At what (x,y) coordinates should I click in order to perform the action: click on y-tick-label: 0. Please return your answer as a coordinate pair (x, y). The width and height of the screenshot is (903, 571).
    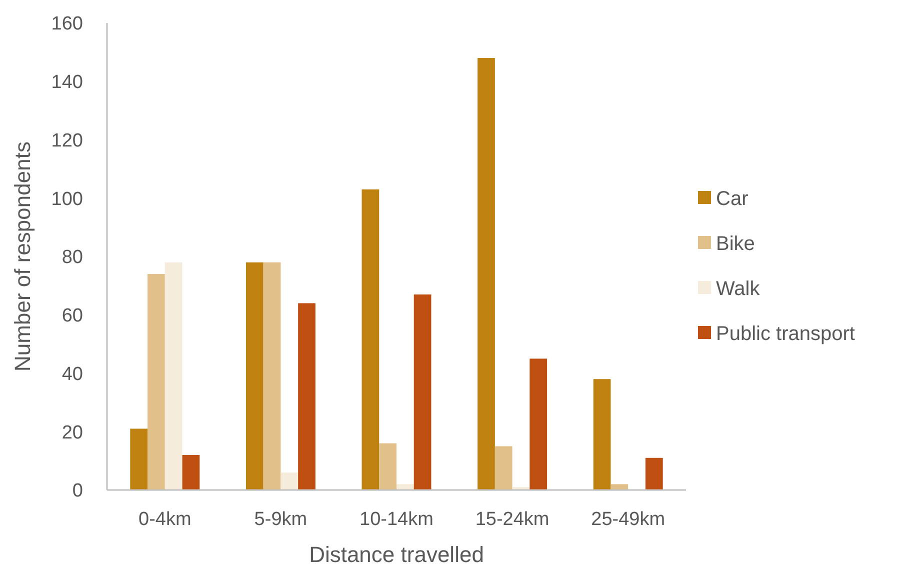
    Looking at the image, I should click on (77, 491).